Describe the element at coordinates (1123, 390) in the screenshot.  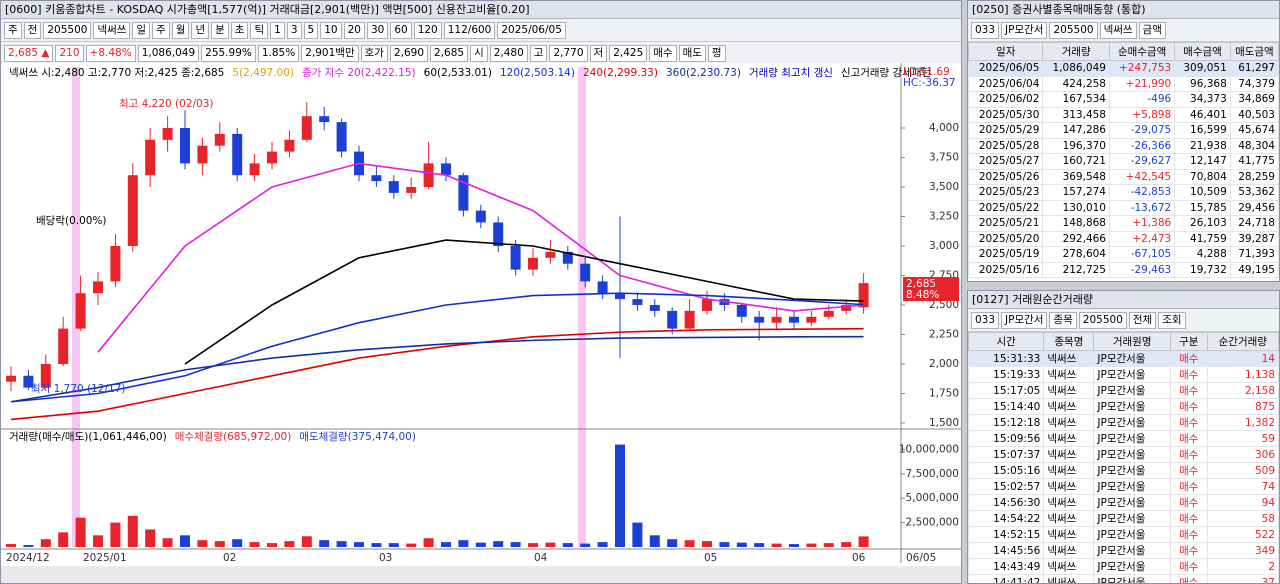
I see `table-row: 15:17:05 넥써쓰 JP모간서울 매수 2,158` at that location.